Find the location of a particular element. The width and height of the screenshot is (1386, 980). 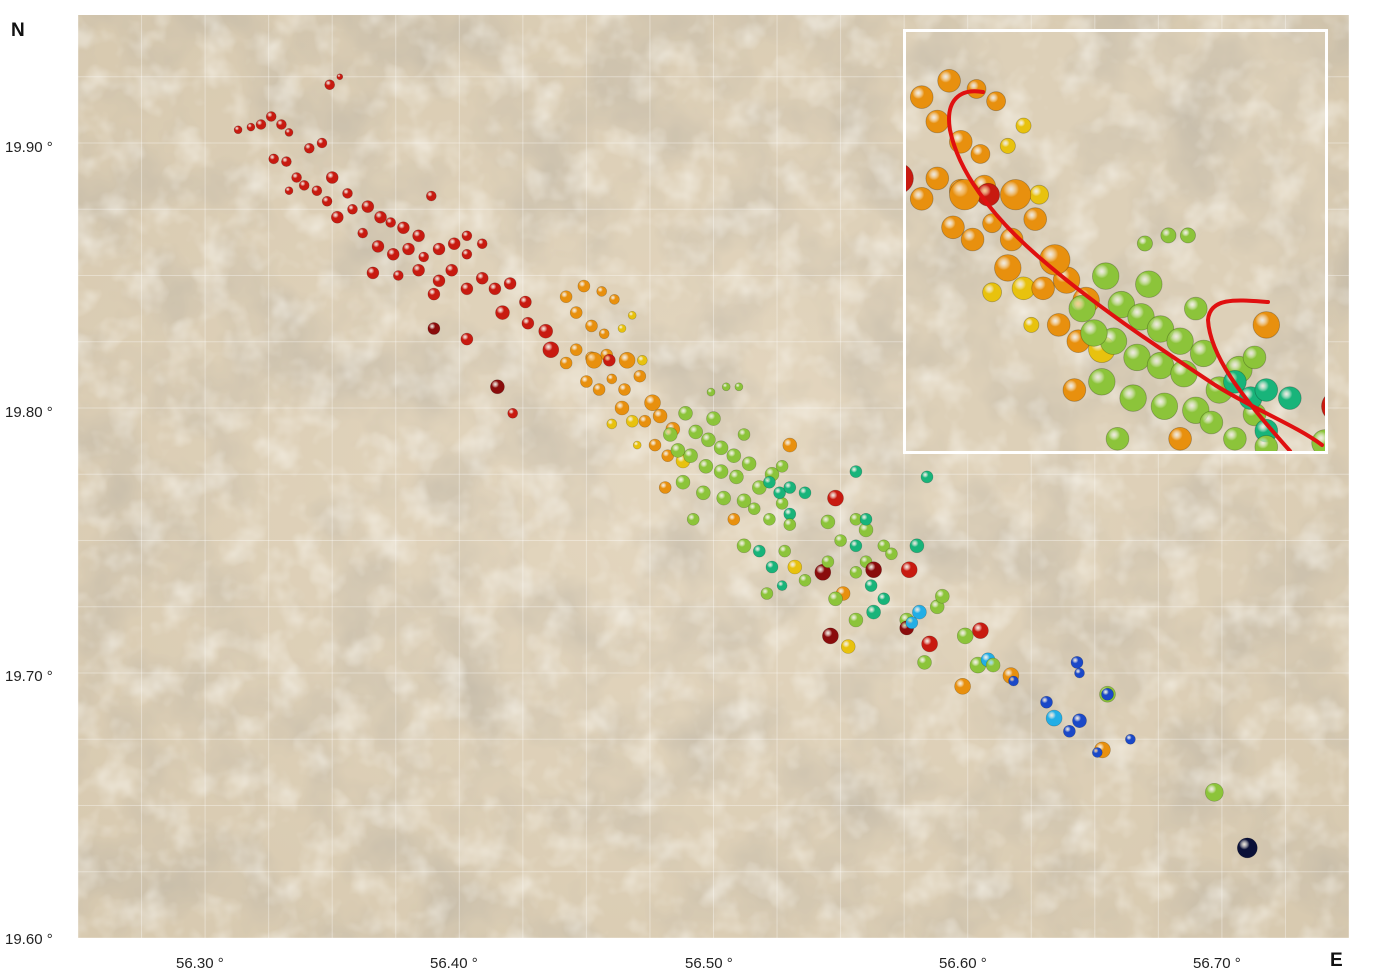

y-tick-label: 19.70 ° is located at coordinates (29, 676).